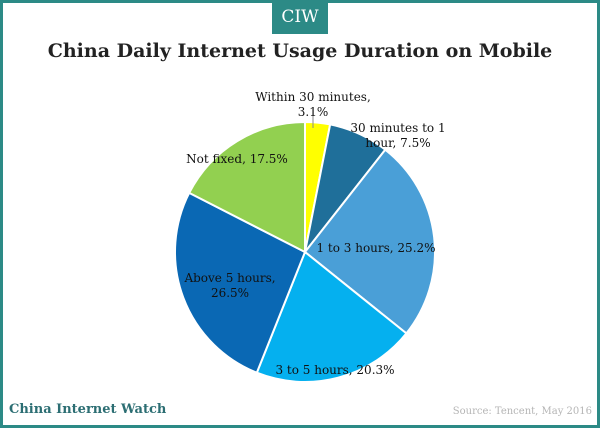 The width and height of the screenshot is (600, 428). I want to click on slice-label-1: 30 minutes to 1 hour, 7.5%, so click(397, 135).